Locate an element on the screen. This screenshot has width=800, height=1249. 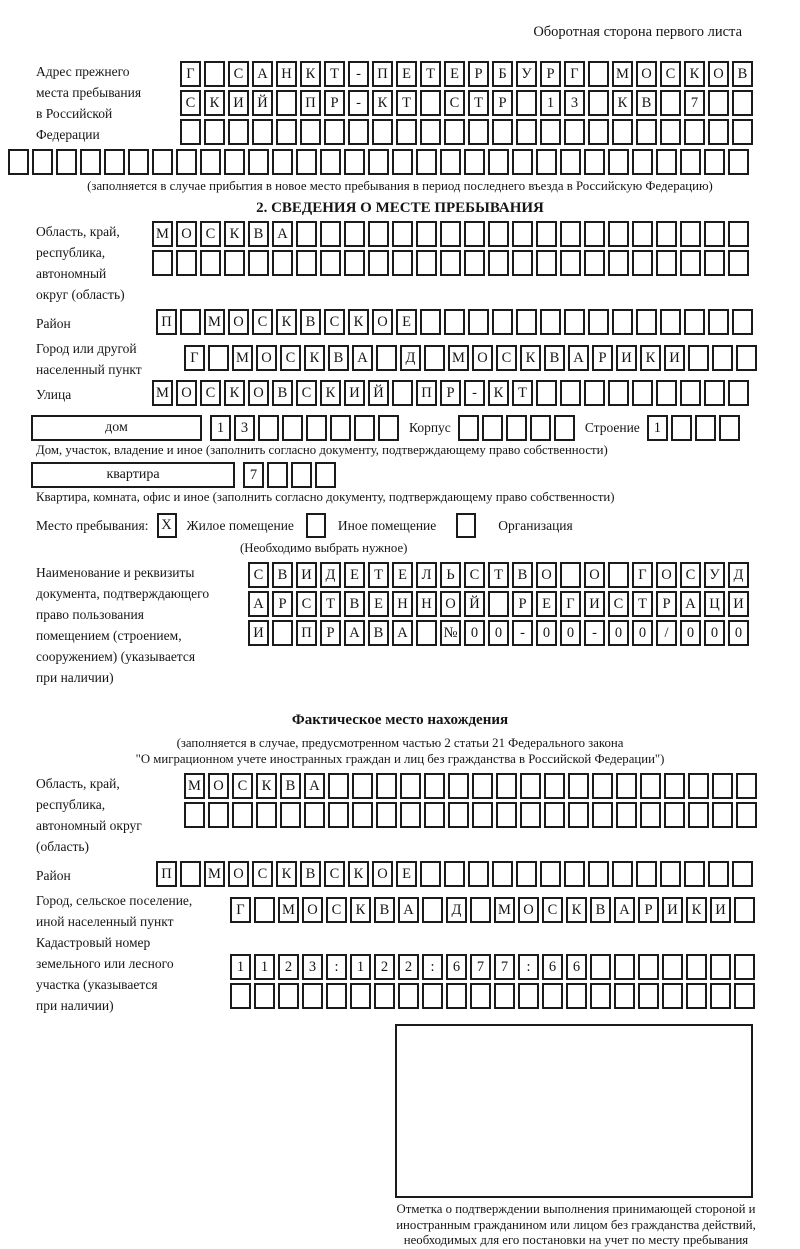
char-cell: 2 is located at coordinates (288, 967).